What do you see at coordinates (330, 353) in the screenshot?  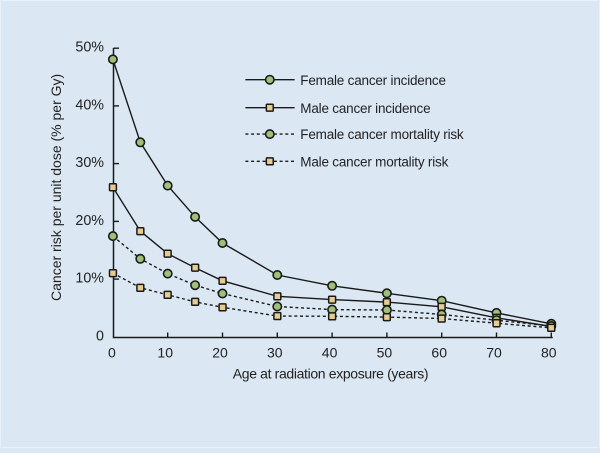 I see `svg-text: 40` at bounding box center [330, 353].